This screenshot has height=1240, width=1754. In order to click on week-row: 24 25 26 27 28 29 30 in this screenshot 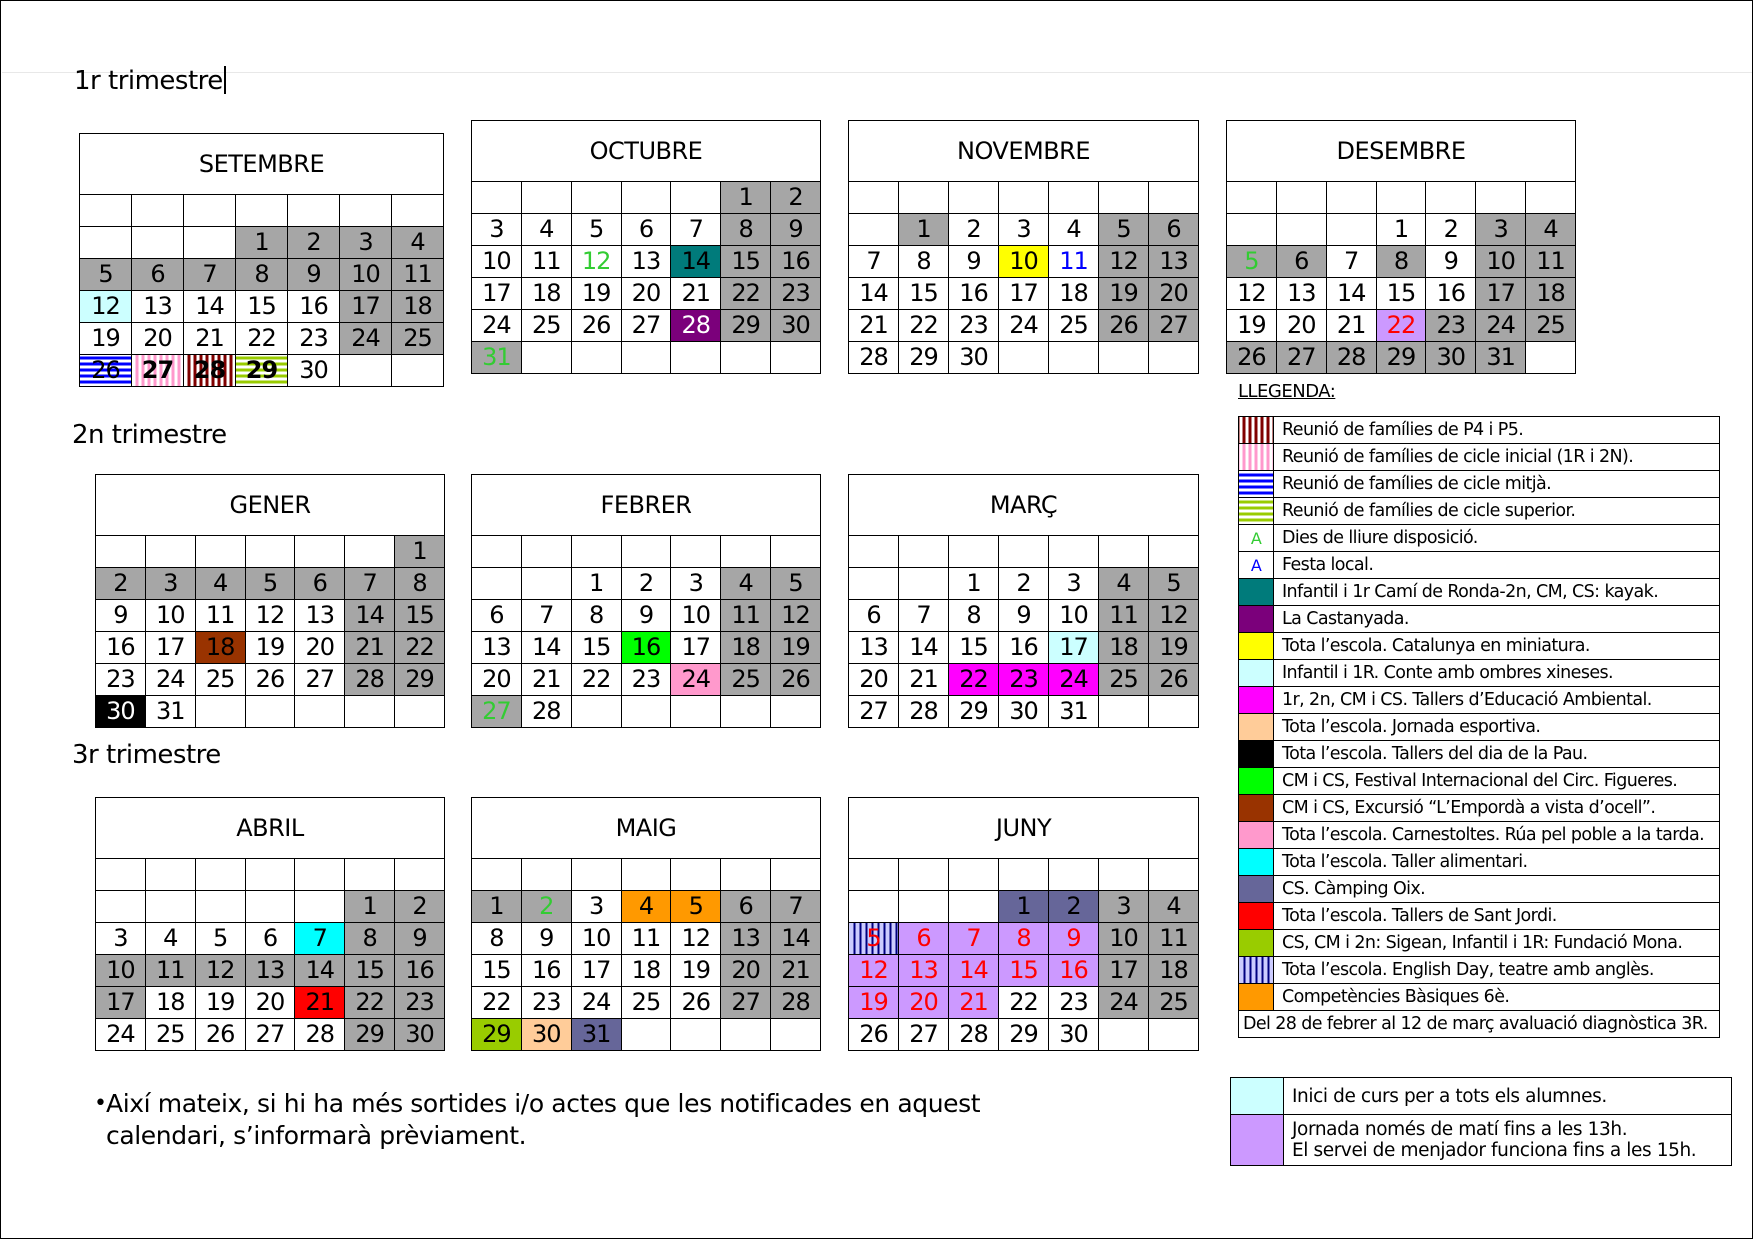, I will do `click(270, 1034)`.